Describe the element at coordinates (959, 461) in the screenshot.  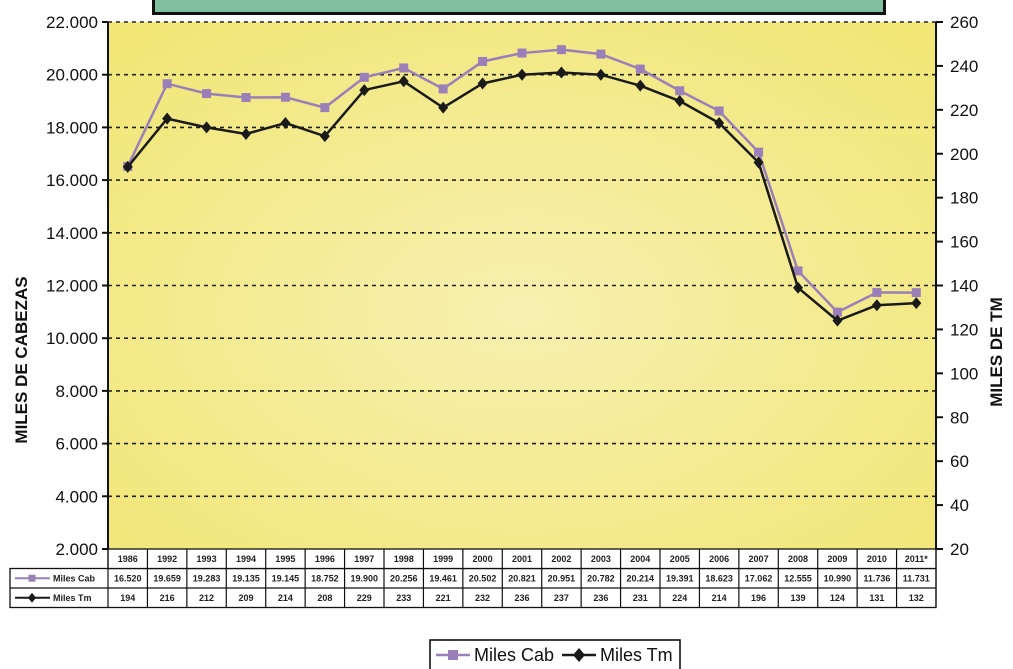
I see `right-tick-label: 60` at that location.